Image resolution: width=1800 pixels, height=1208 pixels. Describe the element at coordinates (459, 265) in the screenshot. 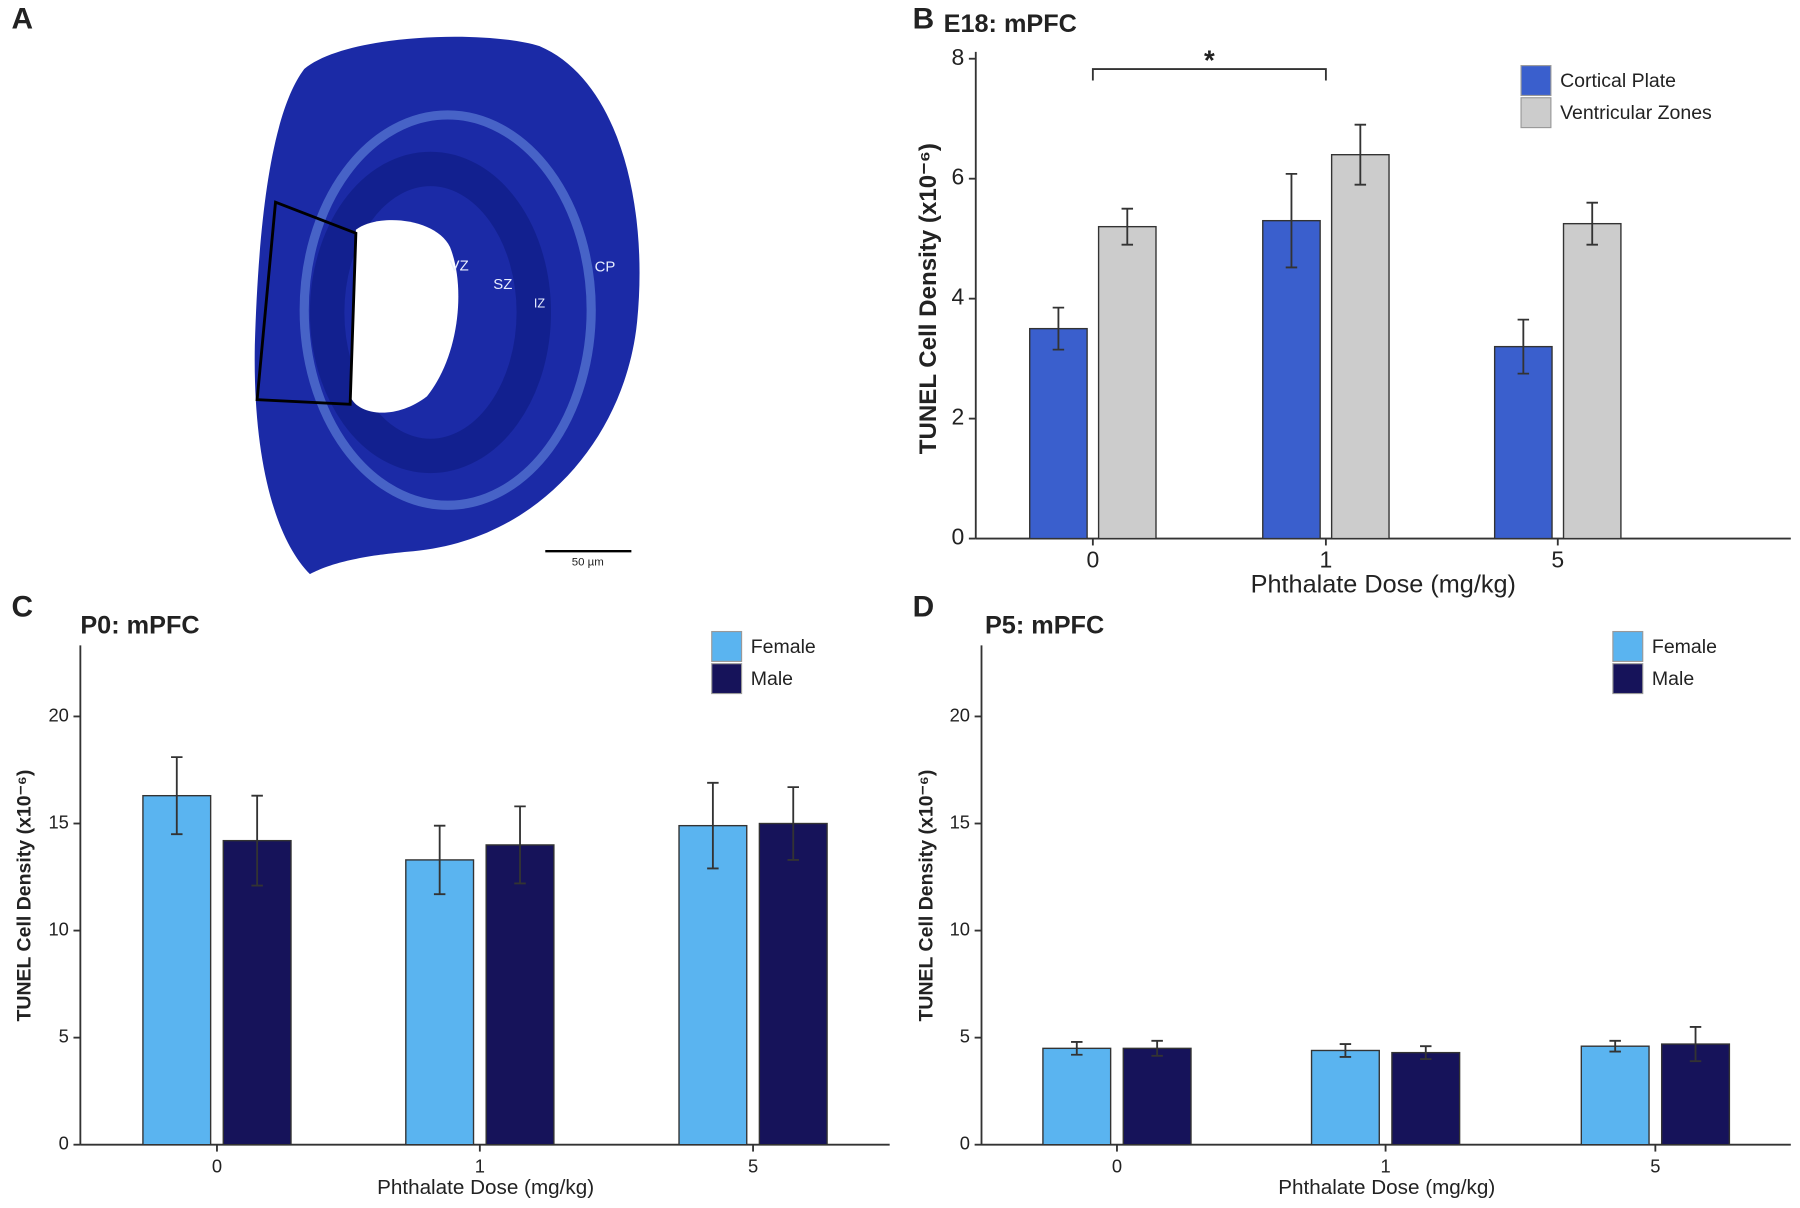

I see `region-label: VZ` at that location.